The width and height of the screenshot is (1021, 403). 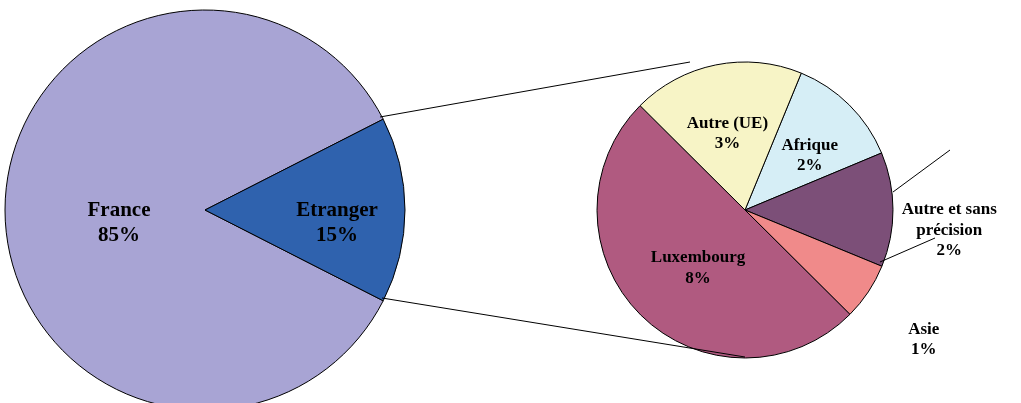 I want to click on slice-label: Autre et sans précision, so click(x=949, y=219).